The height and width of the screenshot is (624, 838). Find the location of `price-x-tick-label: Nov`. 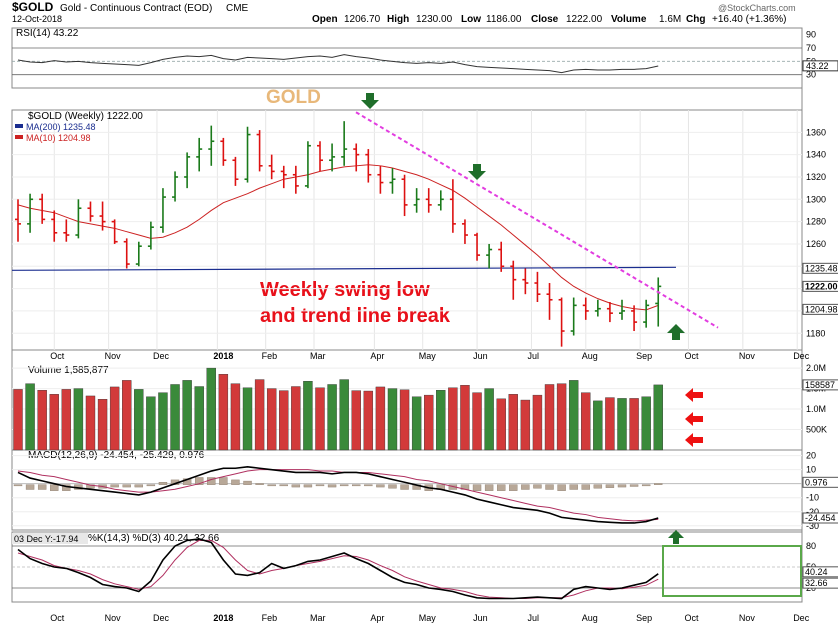

price-x-tick-label: Nov is located at coordinates (113, 356).